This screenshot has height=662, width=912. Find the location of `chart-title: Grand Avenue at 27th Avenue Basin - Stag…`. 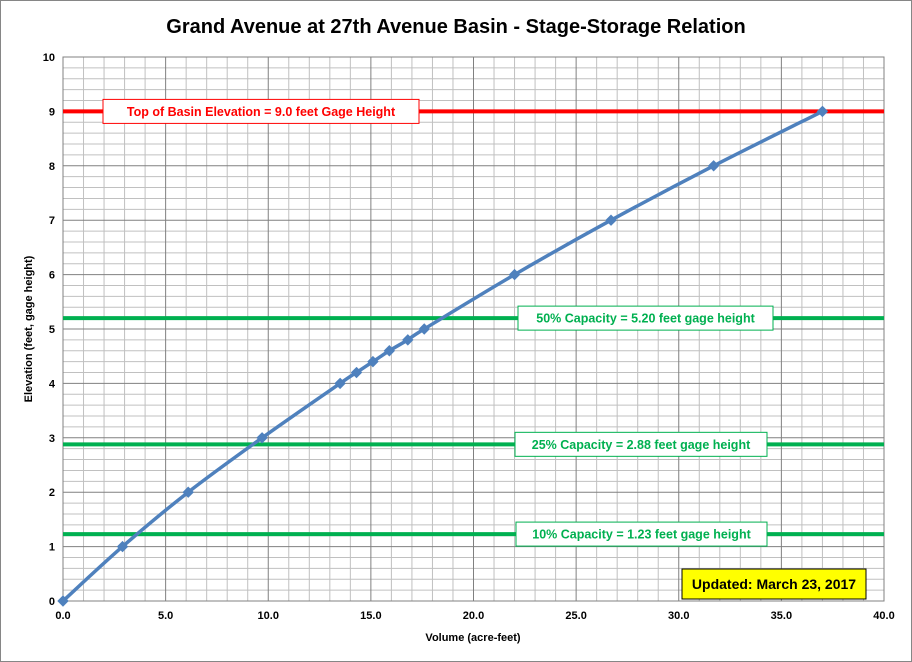

chart-title: Grand Avenue at 27th Avenue Basin - Stag… is located at coordinates (455, 27).